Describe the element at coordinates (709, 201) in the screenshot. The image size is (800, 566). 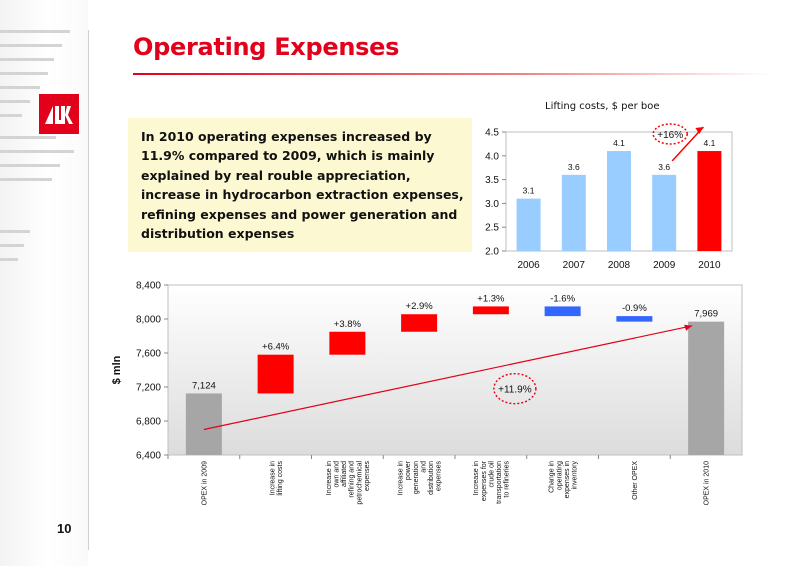
I see `bar-2010` at that location.